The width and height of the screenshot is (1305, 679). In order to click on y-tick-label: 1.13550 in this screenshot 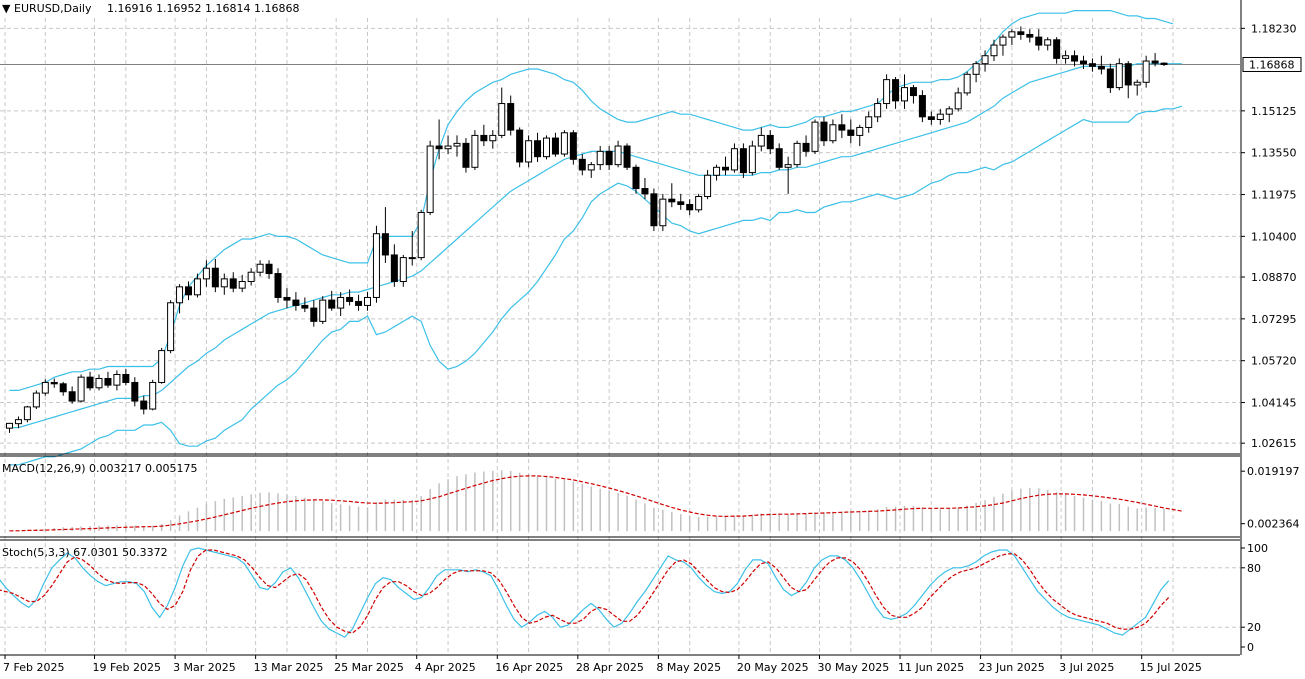, I will do `click(1274, 153)`.